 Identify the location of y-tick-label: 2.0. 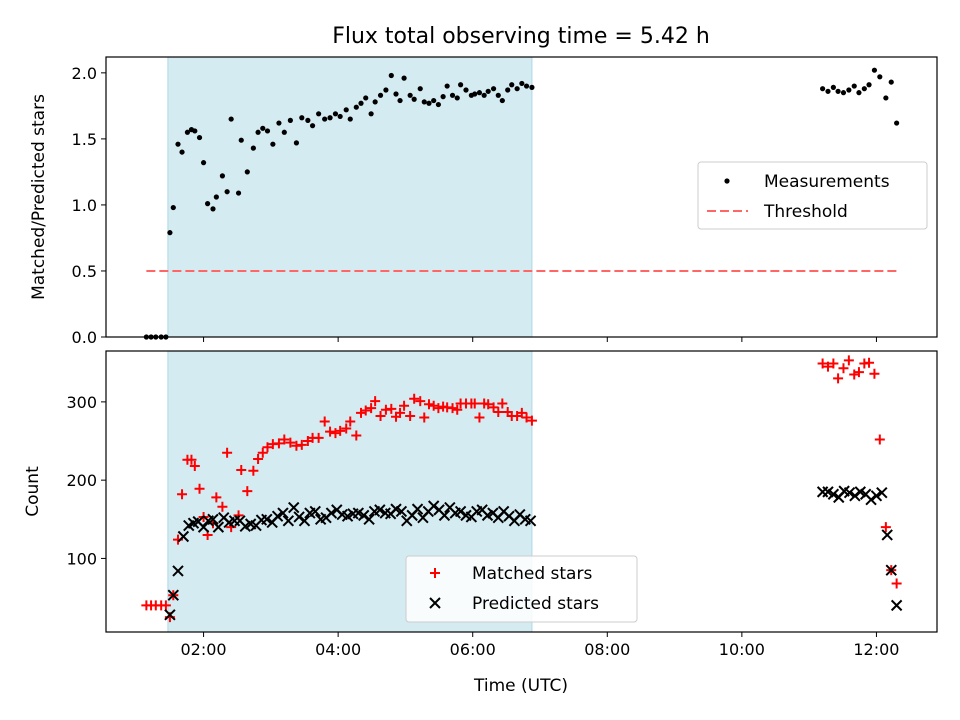
(84, 73).